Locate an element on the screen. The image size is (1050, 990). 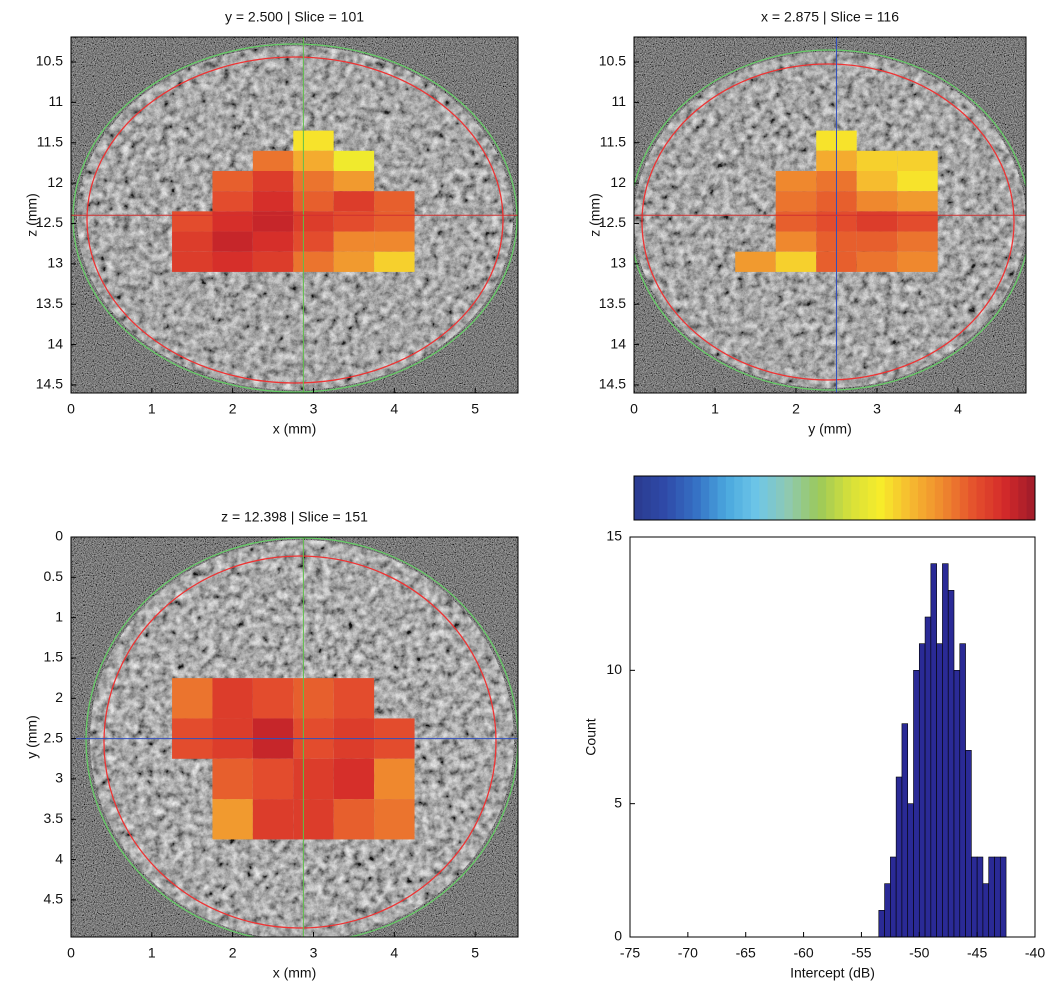
y-tick-label: 1 is located at coordinates (59, 616).